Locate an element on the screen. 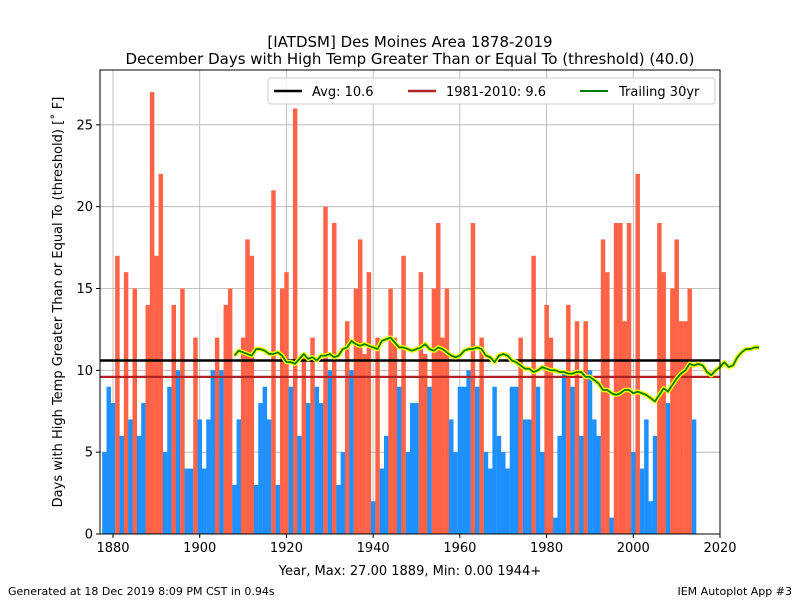 This screenshot has height=600, width=800. bar-1945 is located at coordinates (395, 435).